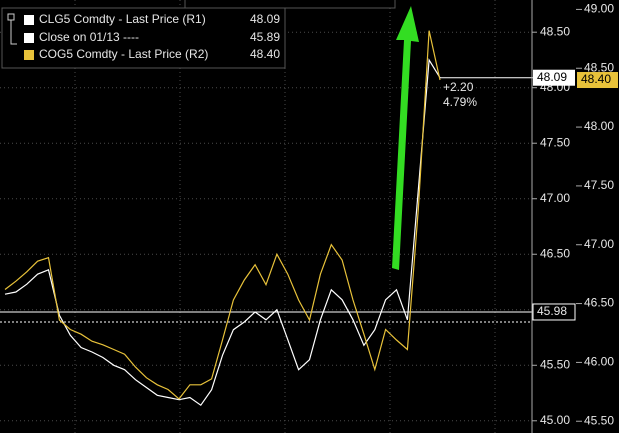 The image size is (619, 433). What do you see at coordinates (599, 244) in the screenshot?
I see `y2-tick-label: 47.00` at bounding box center [599, 244].